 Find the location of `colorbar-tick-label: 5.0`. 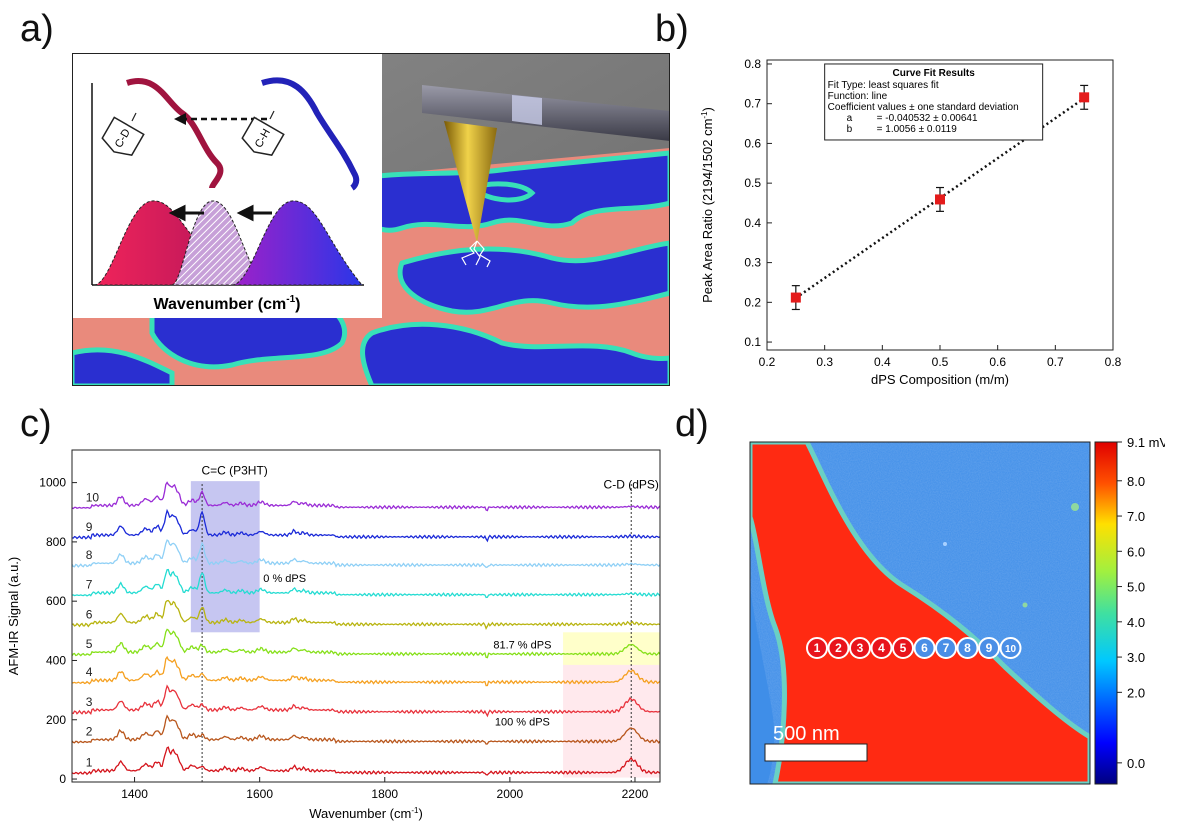

colorbar-tick-label: 5.0 is located at coordinates (1136, 587).